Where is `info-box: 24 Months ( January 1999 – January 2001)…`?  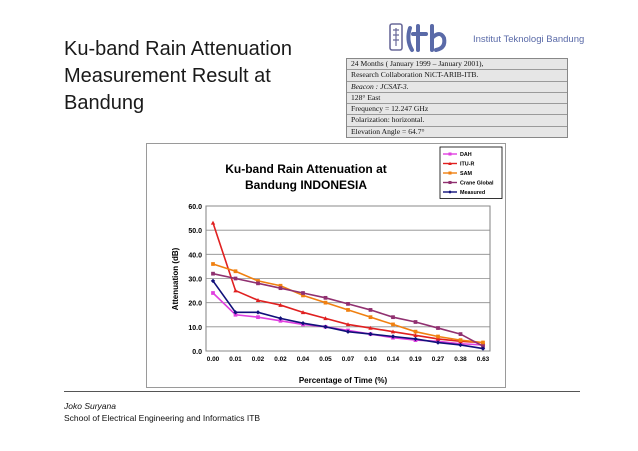
info-box: 24 Months ( January 1999 – January 2001)… is located at coordinates (457, 98).